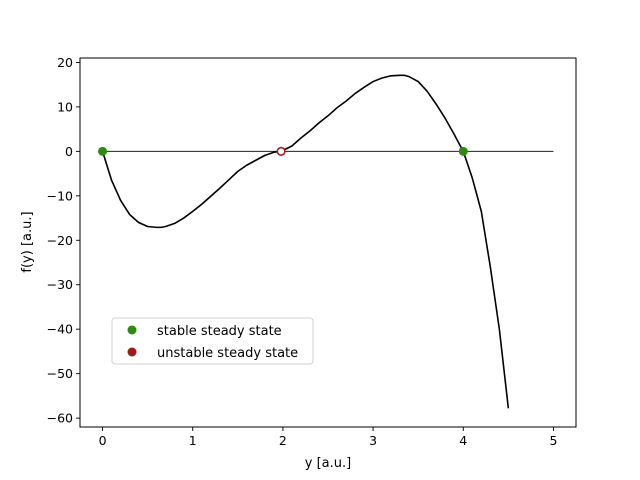 The image size is (640, 480). I want to click on legend-box, so click(212, 341).